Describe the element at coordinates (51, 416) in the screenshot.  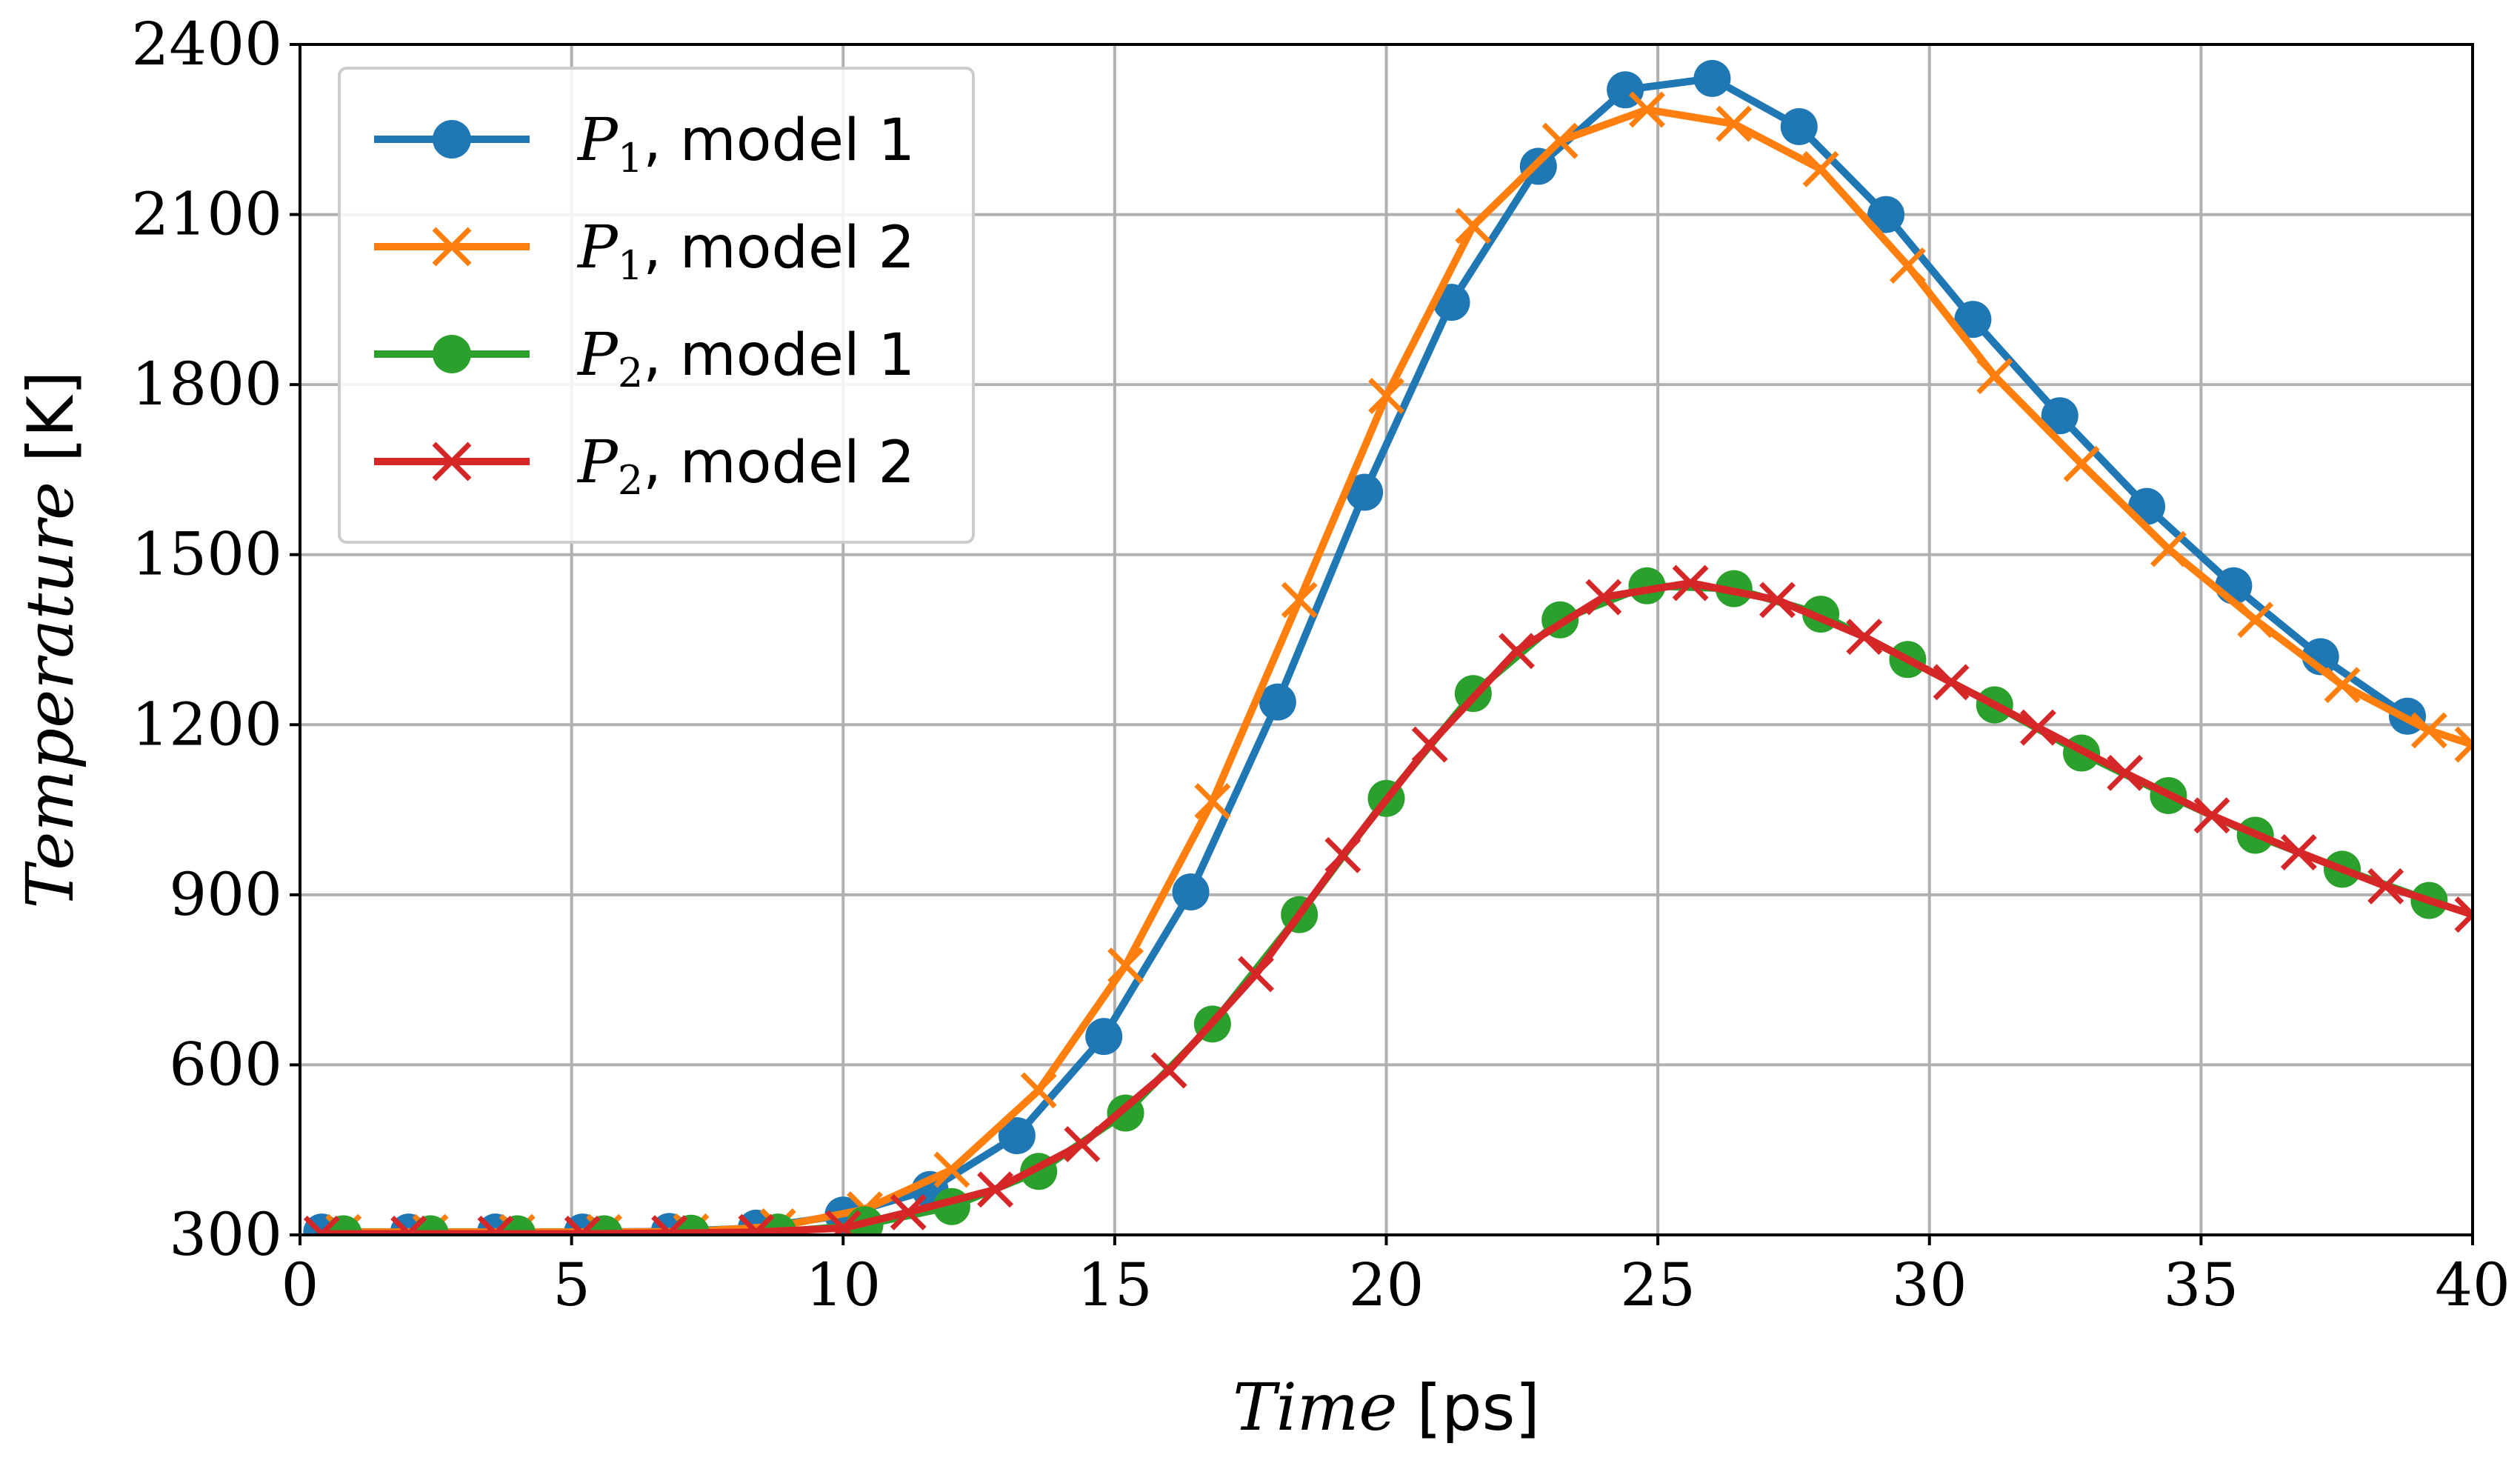
I see `y-axis-unit: [K]` at that location.